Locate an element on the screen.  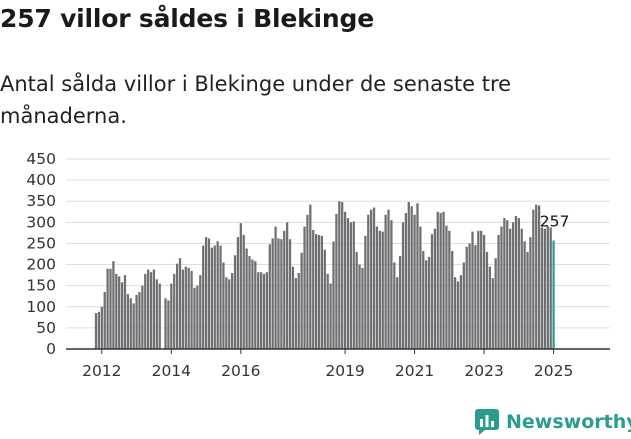
bar-latest is located at coordinates (553, 294).